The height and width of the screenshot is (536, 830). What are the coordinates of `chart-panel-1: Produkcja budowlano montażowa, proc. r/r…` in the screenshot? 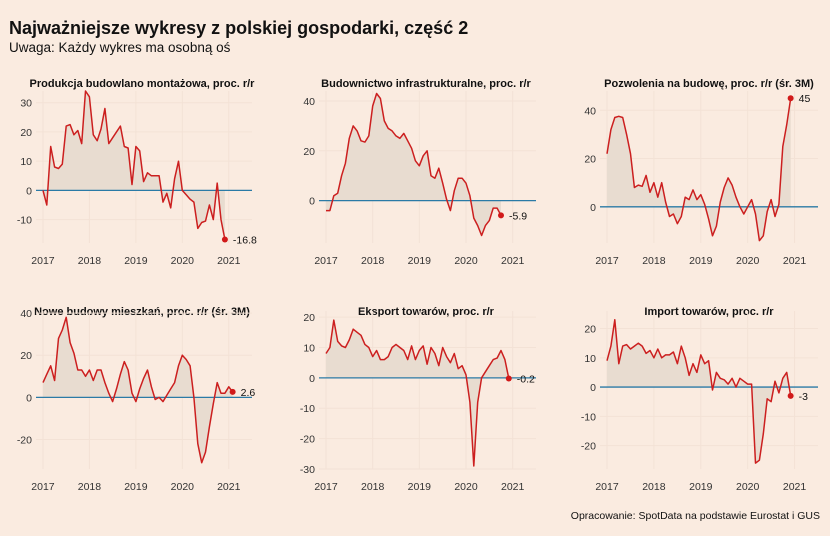 It's located at (137, 172).